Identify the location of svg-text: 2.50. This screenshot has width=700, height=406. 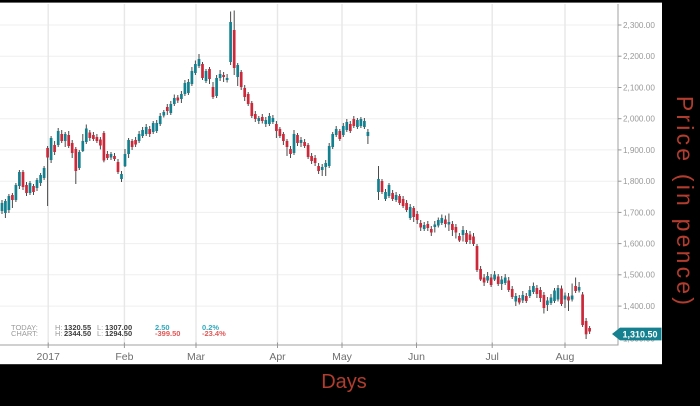
(162, 327).